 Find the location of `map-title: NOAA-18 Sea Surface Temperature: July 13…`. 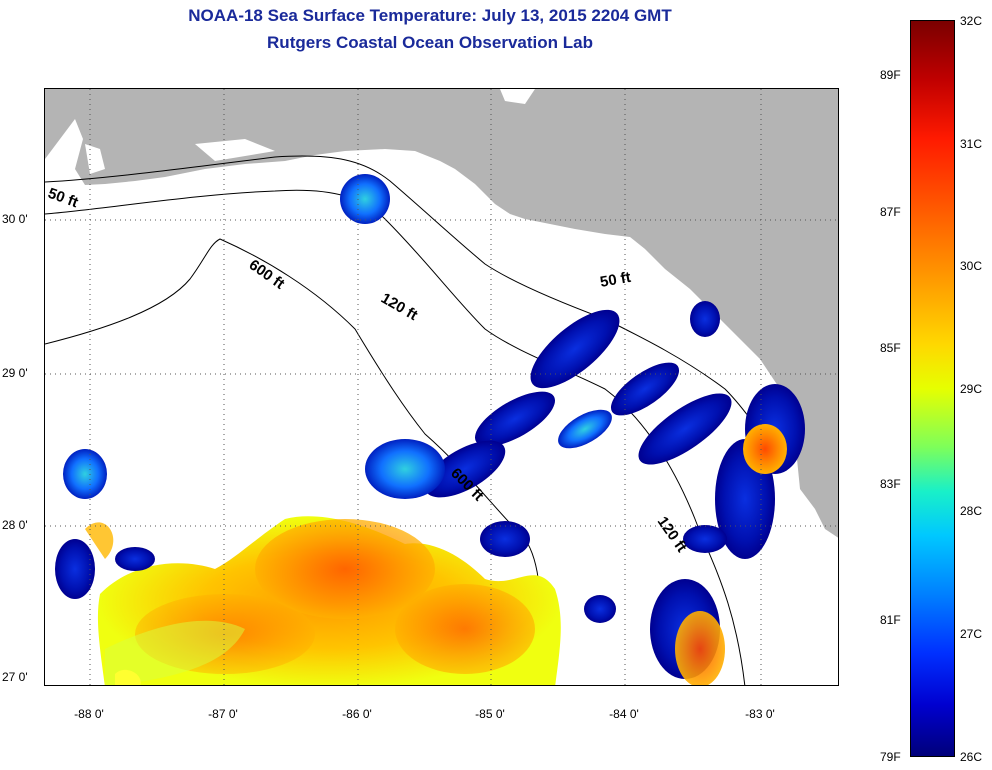

map-title: NOAA-18 Sea Surface Temperature: July 13… is located at coordinates (430, 15).